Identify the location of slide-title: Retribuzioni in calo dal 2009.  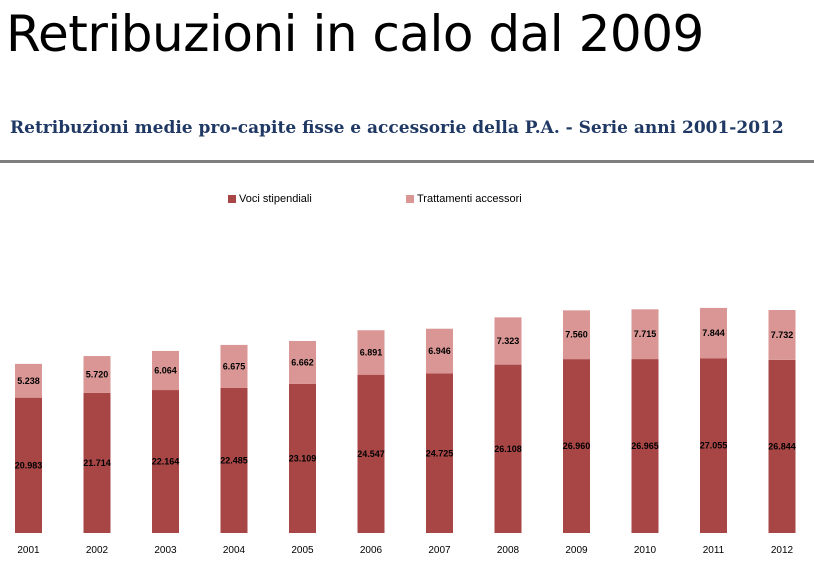
(355, 34).